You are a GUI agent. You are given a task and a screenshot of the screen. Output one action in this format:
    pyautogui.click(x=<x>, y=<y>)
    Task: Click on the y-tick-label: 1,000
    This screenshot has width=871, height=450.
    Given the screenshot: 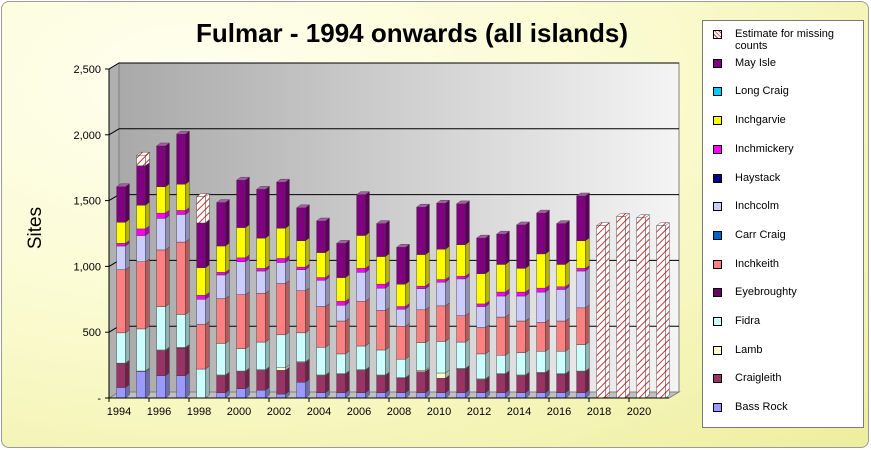 What is the action you would take?
    pyautogui.click(x=87, y=267)
    